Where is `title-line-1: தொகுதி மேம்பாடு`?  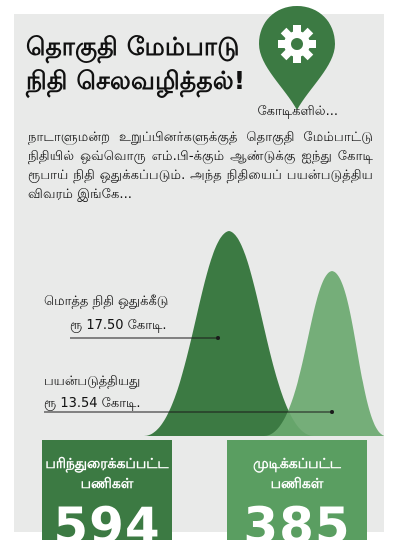
title-line-1: தொகுதி மேம்பாடு is located at coordinates (133, 46).